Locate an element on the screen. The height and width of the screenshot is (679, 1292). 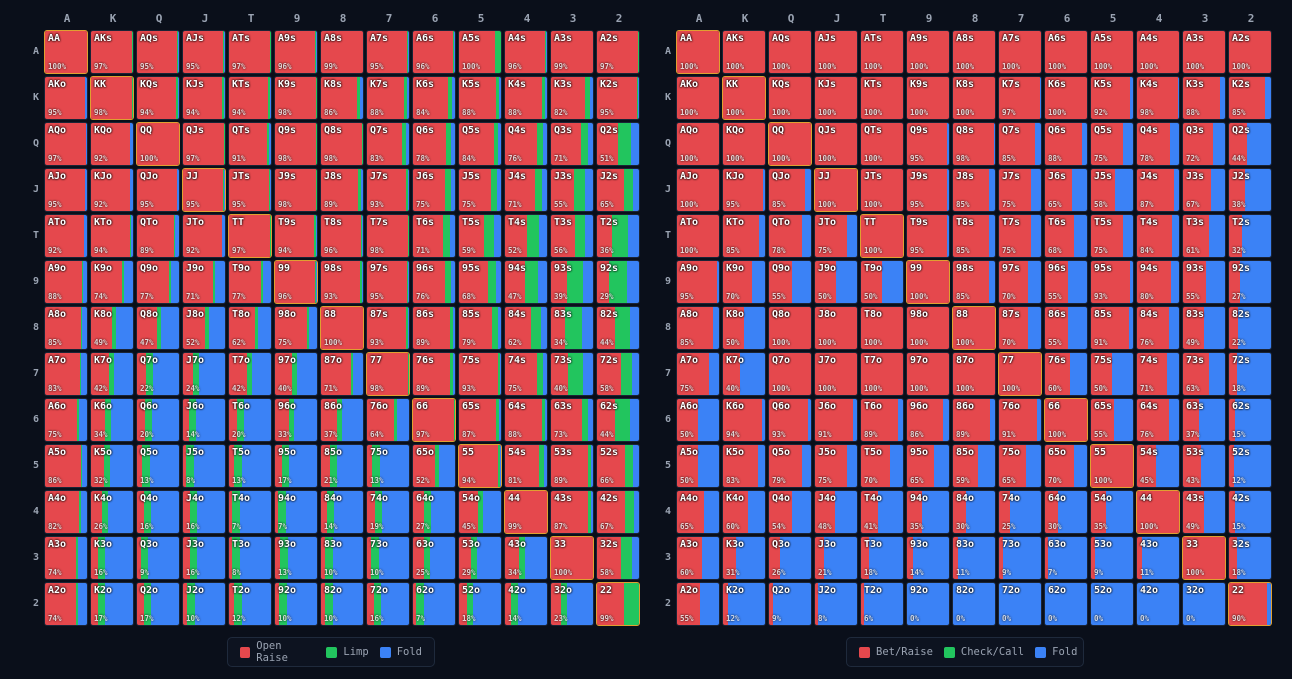
hand-cell-87s: 87s 70% is located at coordinates (1020, 328).